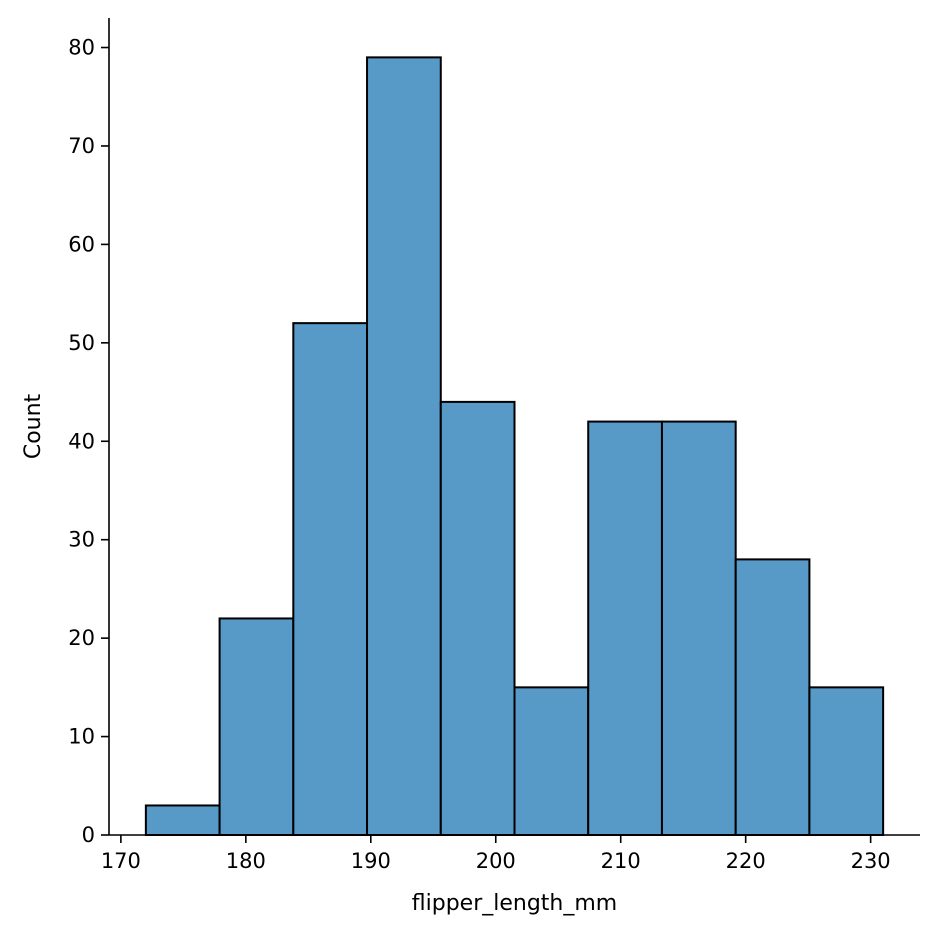 The image size is (938, 936). I want to click on x-tick-label-230: 230, so click(871, 861).